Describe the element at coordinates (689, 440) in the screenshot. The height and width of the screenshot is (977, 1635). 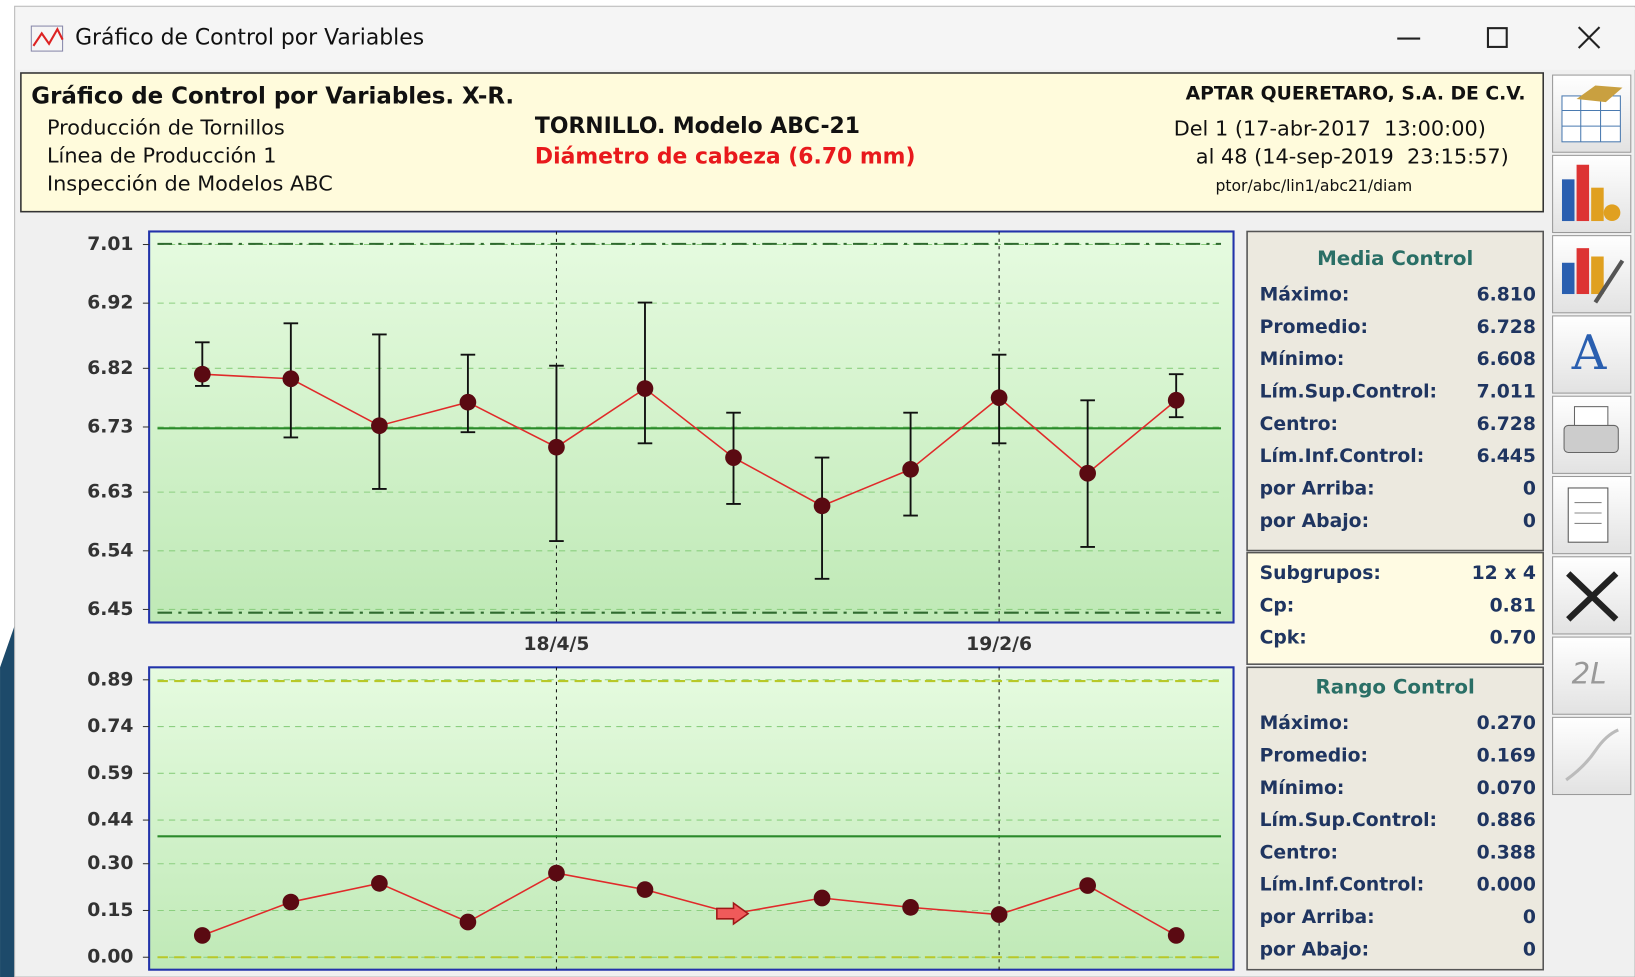
I see `series-line` at that location.